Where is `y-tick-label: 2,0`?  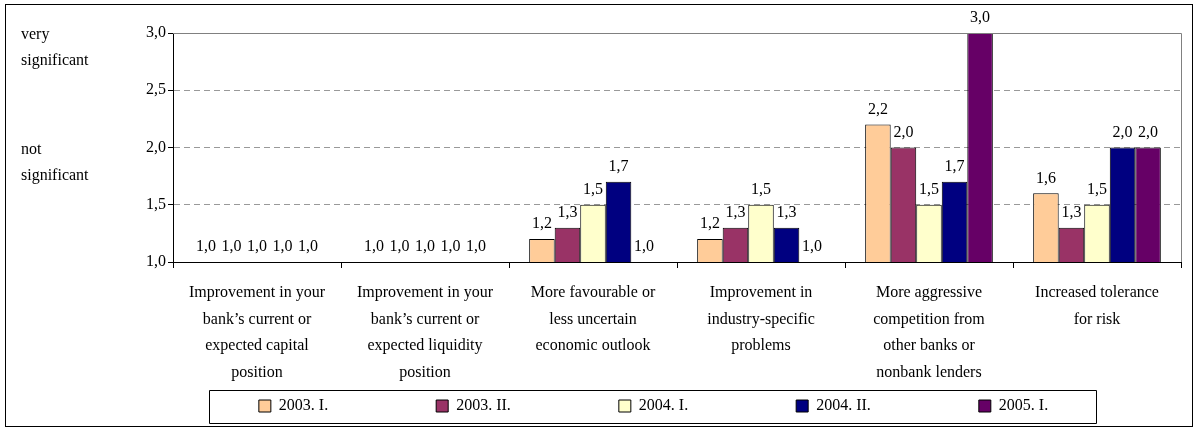 y-tick-label: 2,0 is located at coordinates (156, 146).